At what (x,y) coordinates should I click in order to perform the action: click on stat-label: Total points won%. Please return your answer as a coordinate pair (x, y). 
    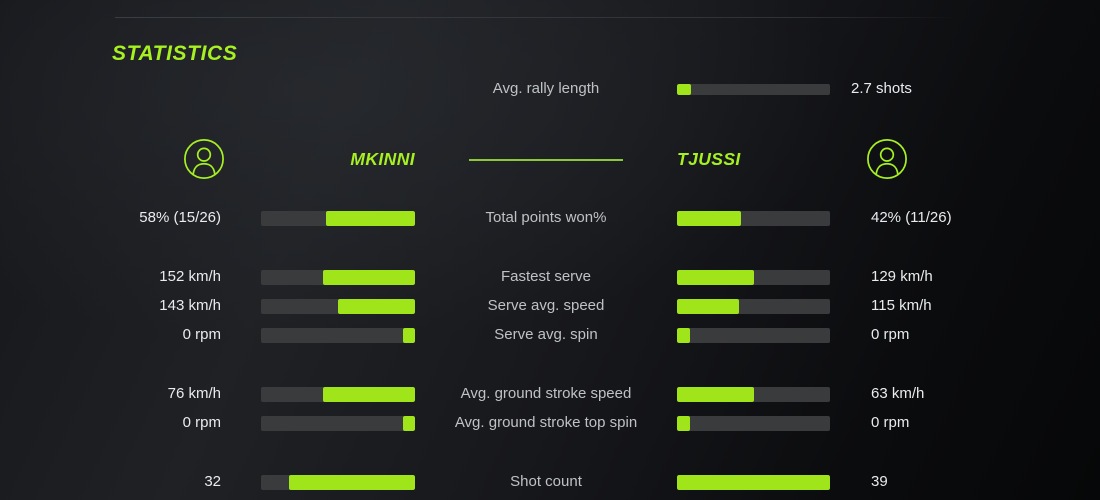
    Looking at the image, I should click on (546, 217).